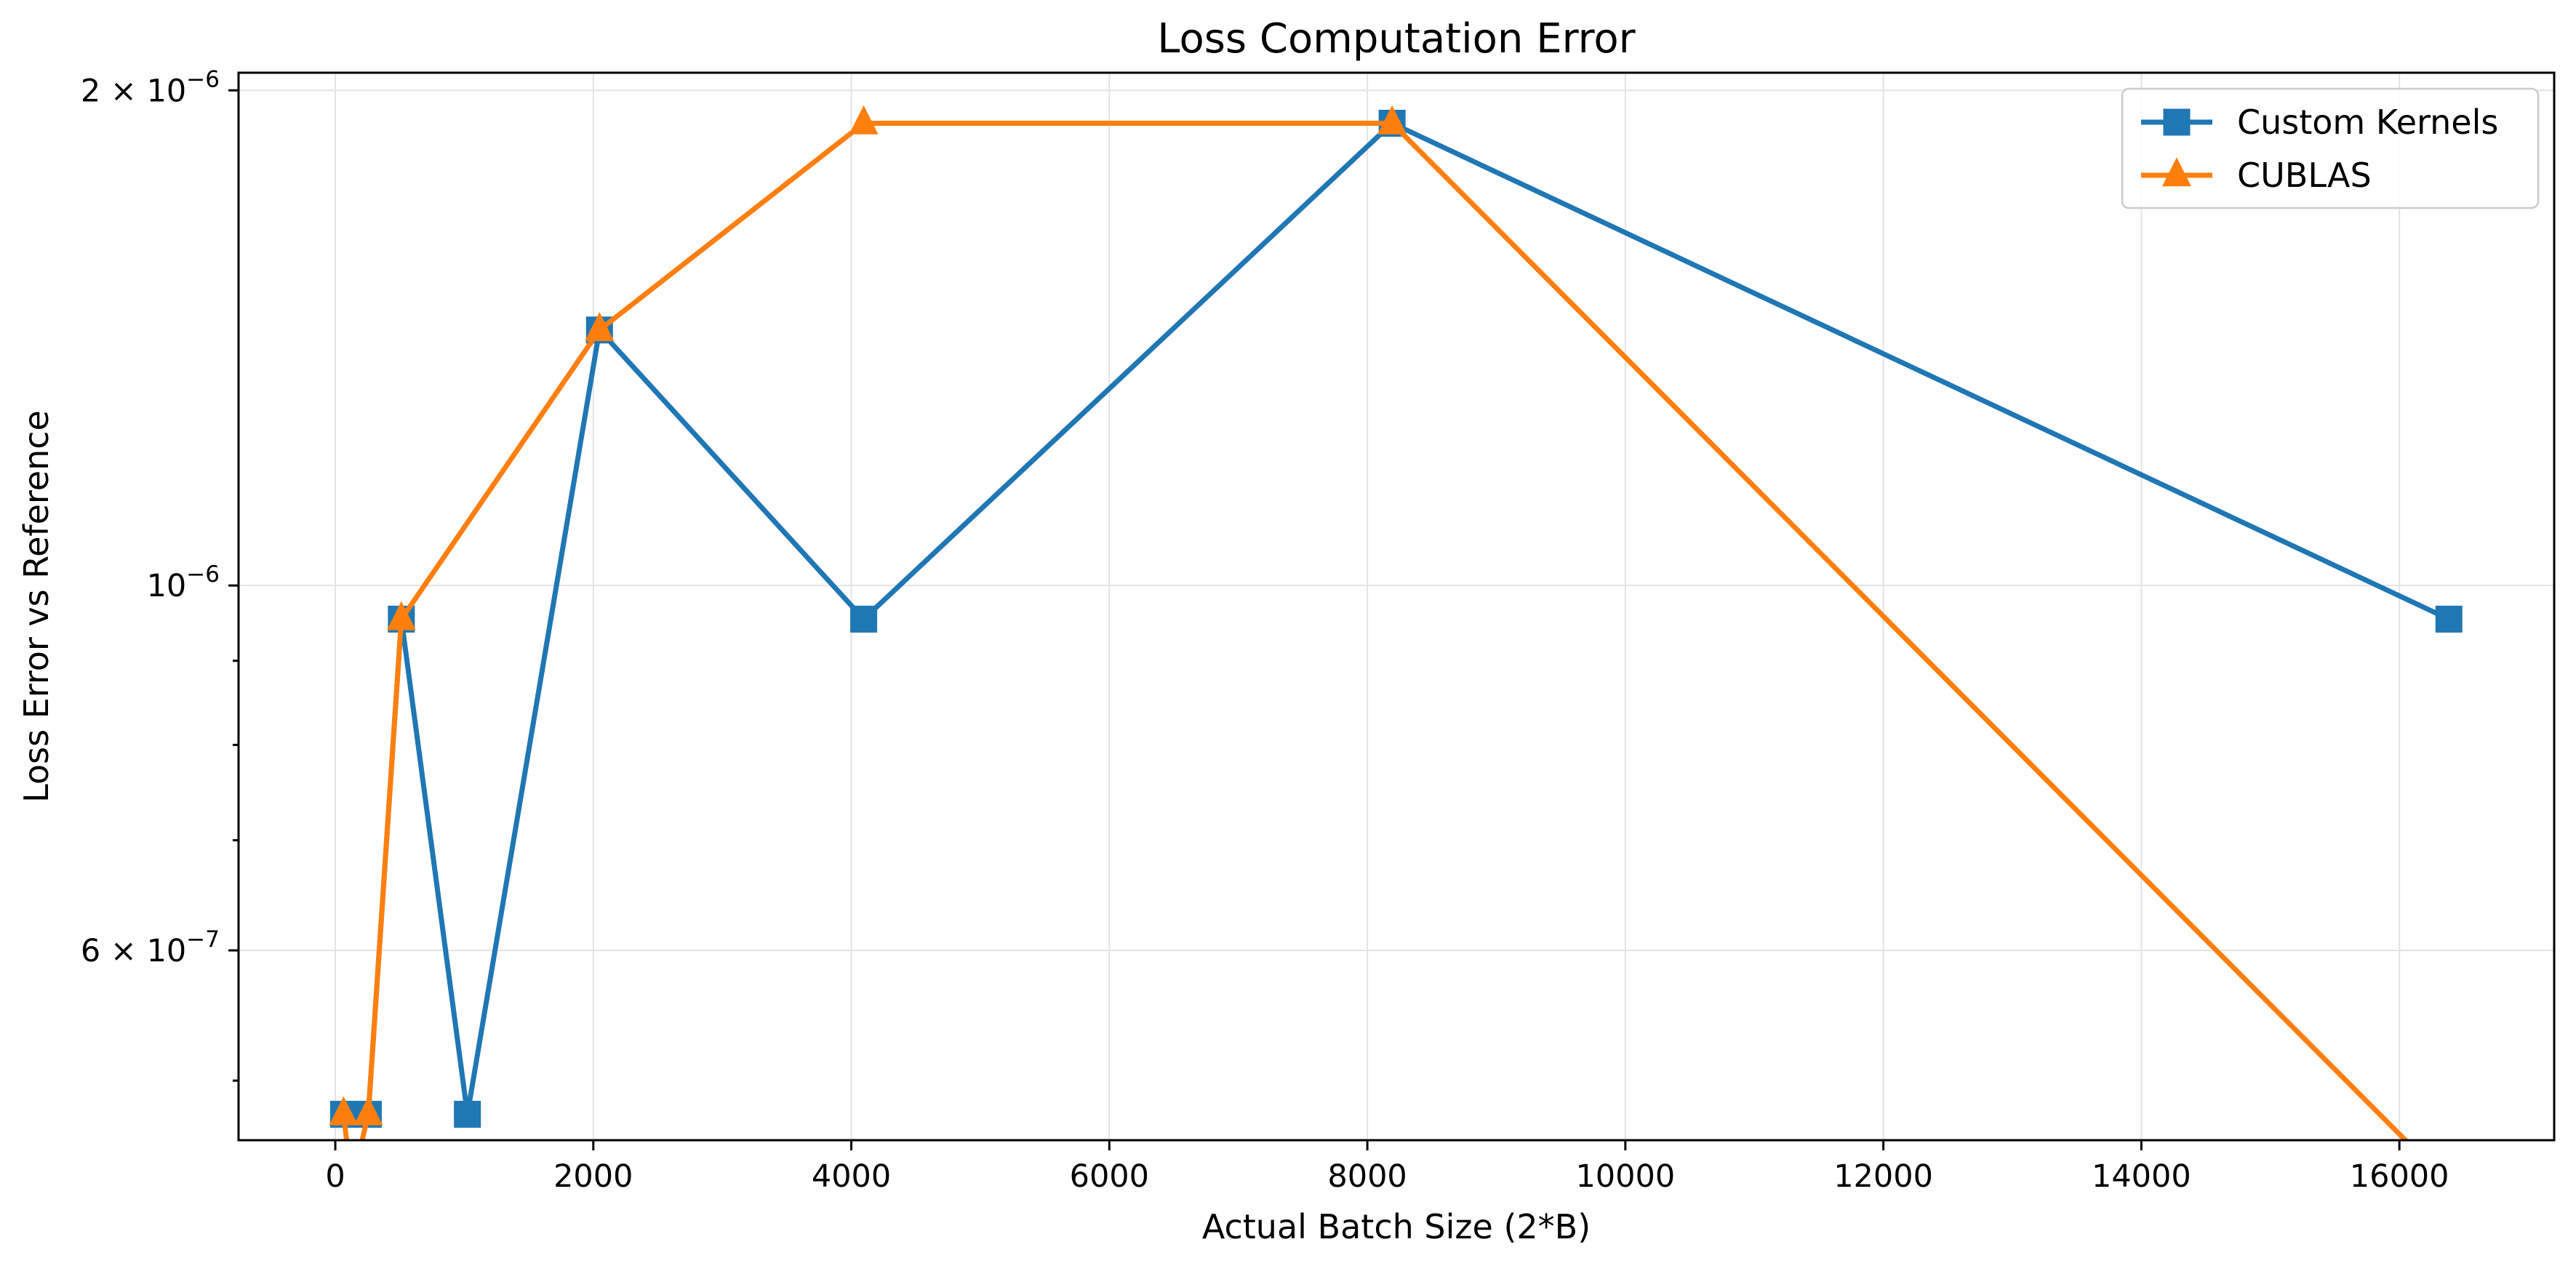 The width and height of the screenshot is (2576, 1266). What do you see at coordinates (150, 87) in the screenshot?
I see `y-tick-label: 2 × 10⁻⁶` at bounding box center [150, 87].